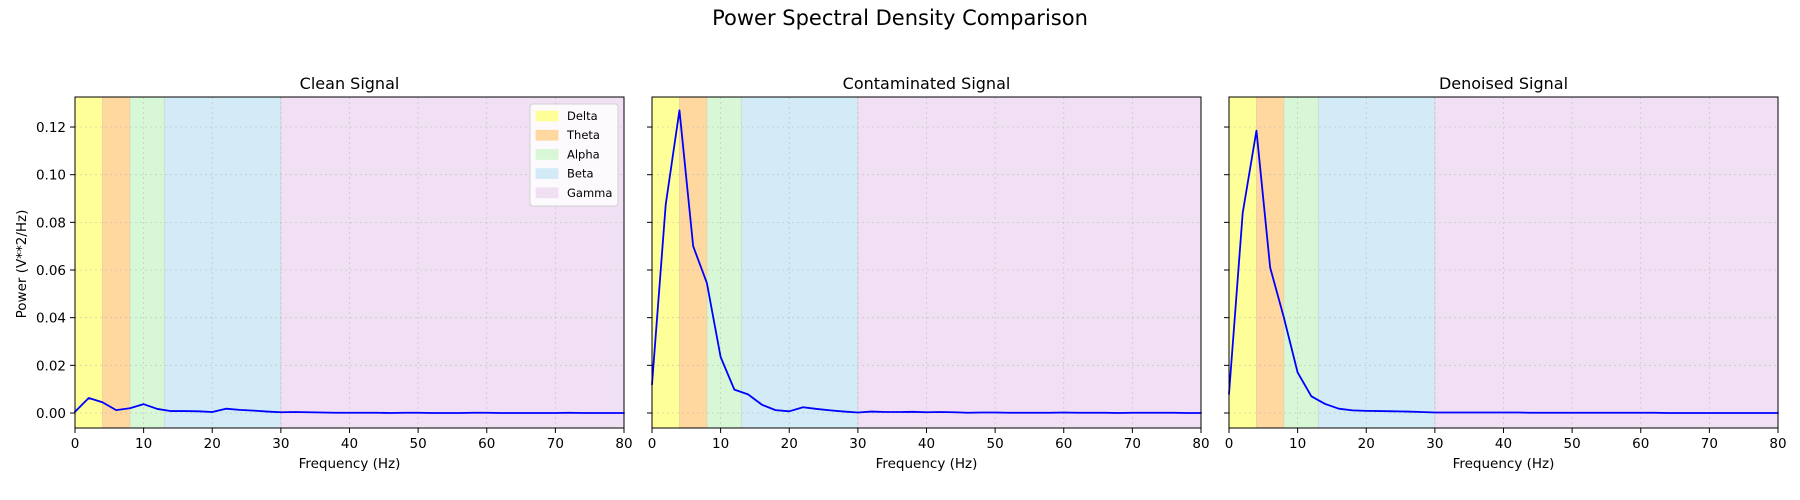 Image resolution: width=1800 pixels, height=500 pixels. Describe the element at coordinates (547, 116) in the screenshot. I see `legend-swatch-delta` at that location.